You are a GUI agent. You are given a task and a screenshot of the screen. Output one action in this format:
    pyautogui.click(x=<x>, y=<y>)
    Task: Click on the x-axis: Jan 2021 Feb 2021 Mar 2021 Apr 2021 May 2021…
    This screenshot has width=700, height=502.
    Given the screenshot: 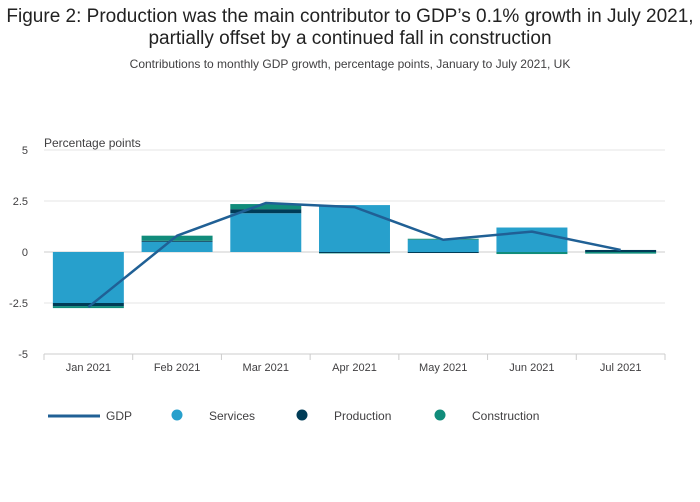 What is the action you would take?
    pyautogui.click(x=354, y=363)
    